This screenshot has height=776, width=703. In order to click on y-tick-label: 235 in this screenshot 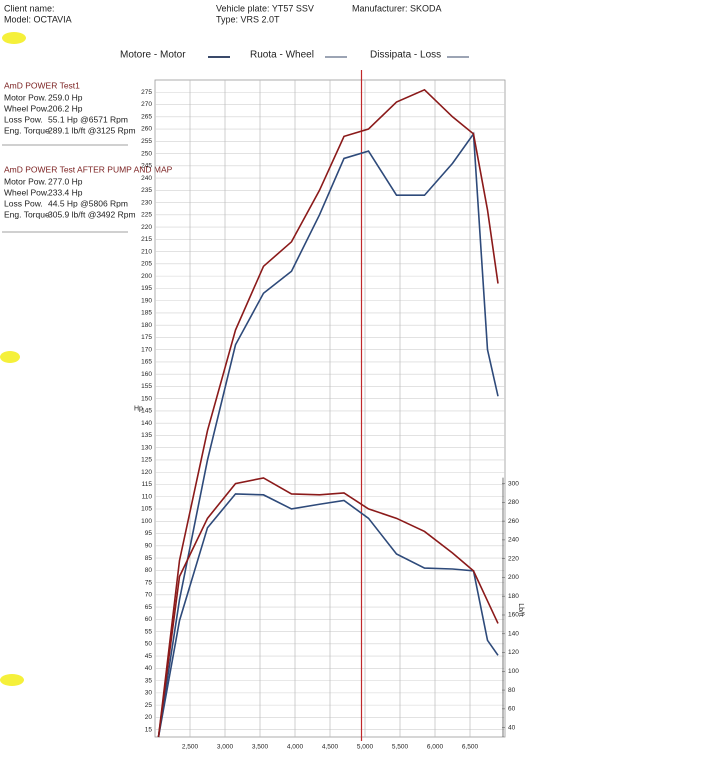, I will do `click(146, 190)`.